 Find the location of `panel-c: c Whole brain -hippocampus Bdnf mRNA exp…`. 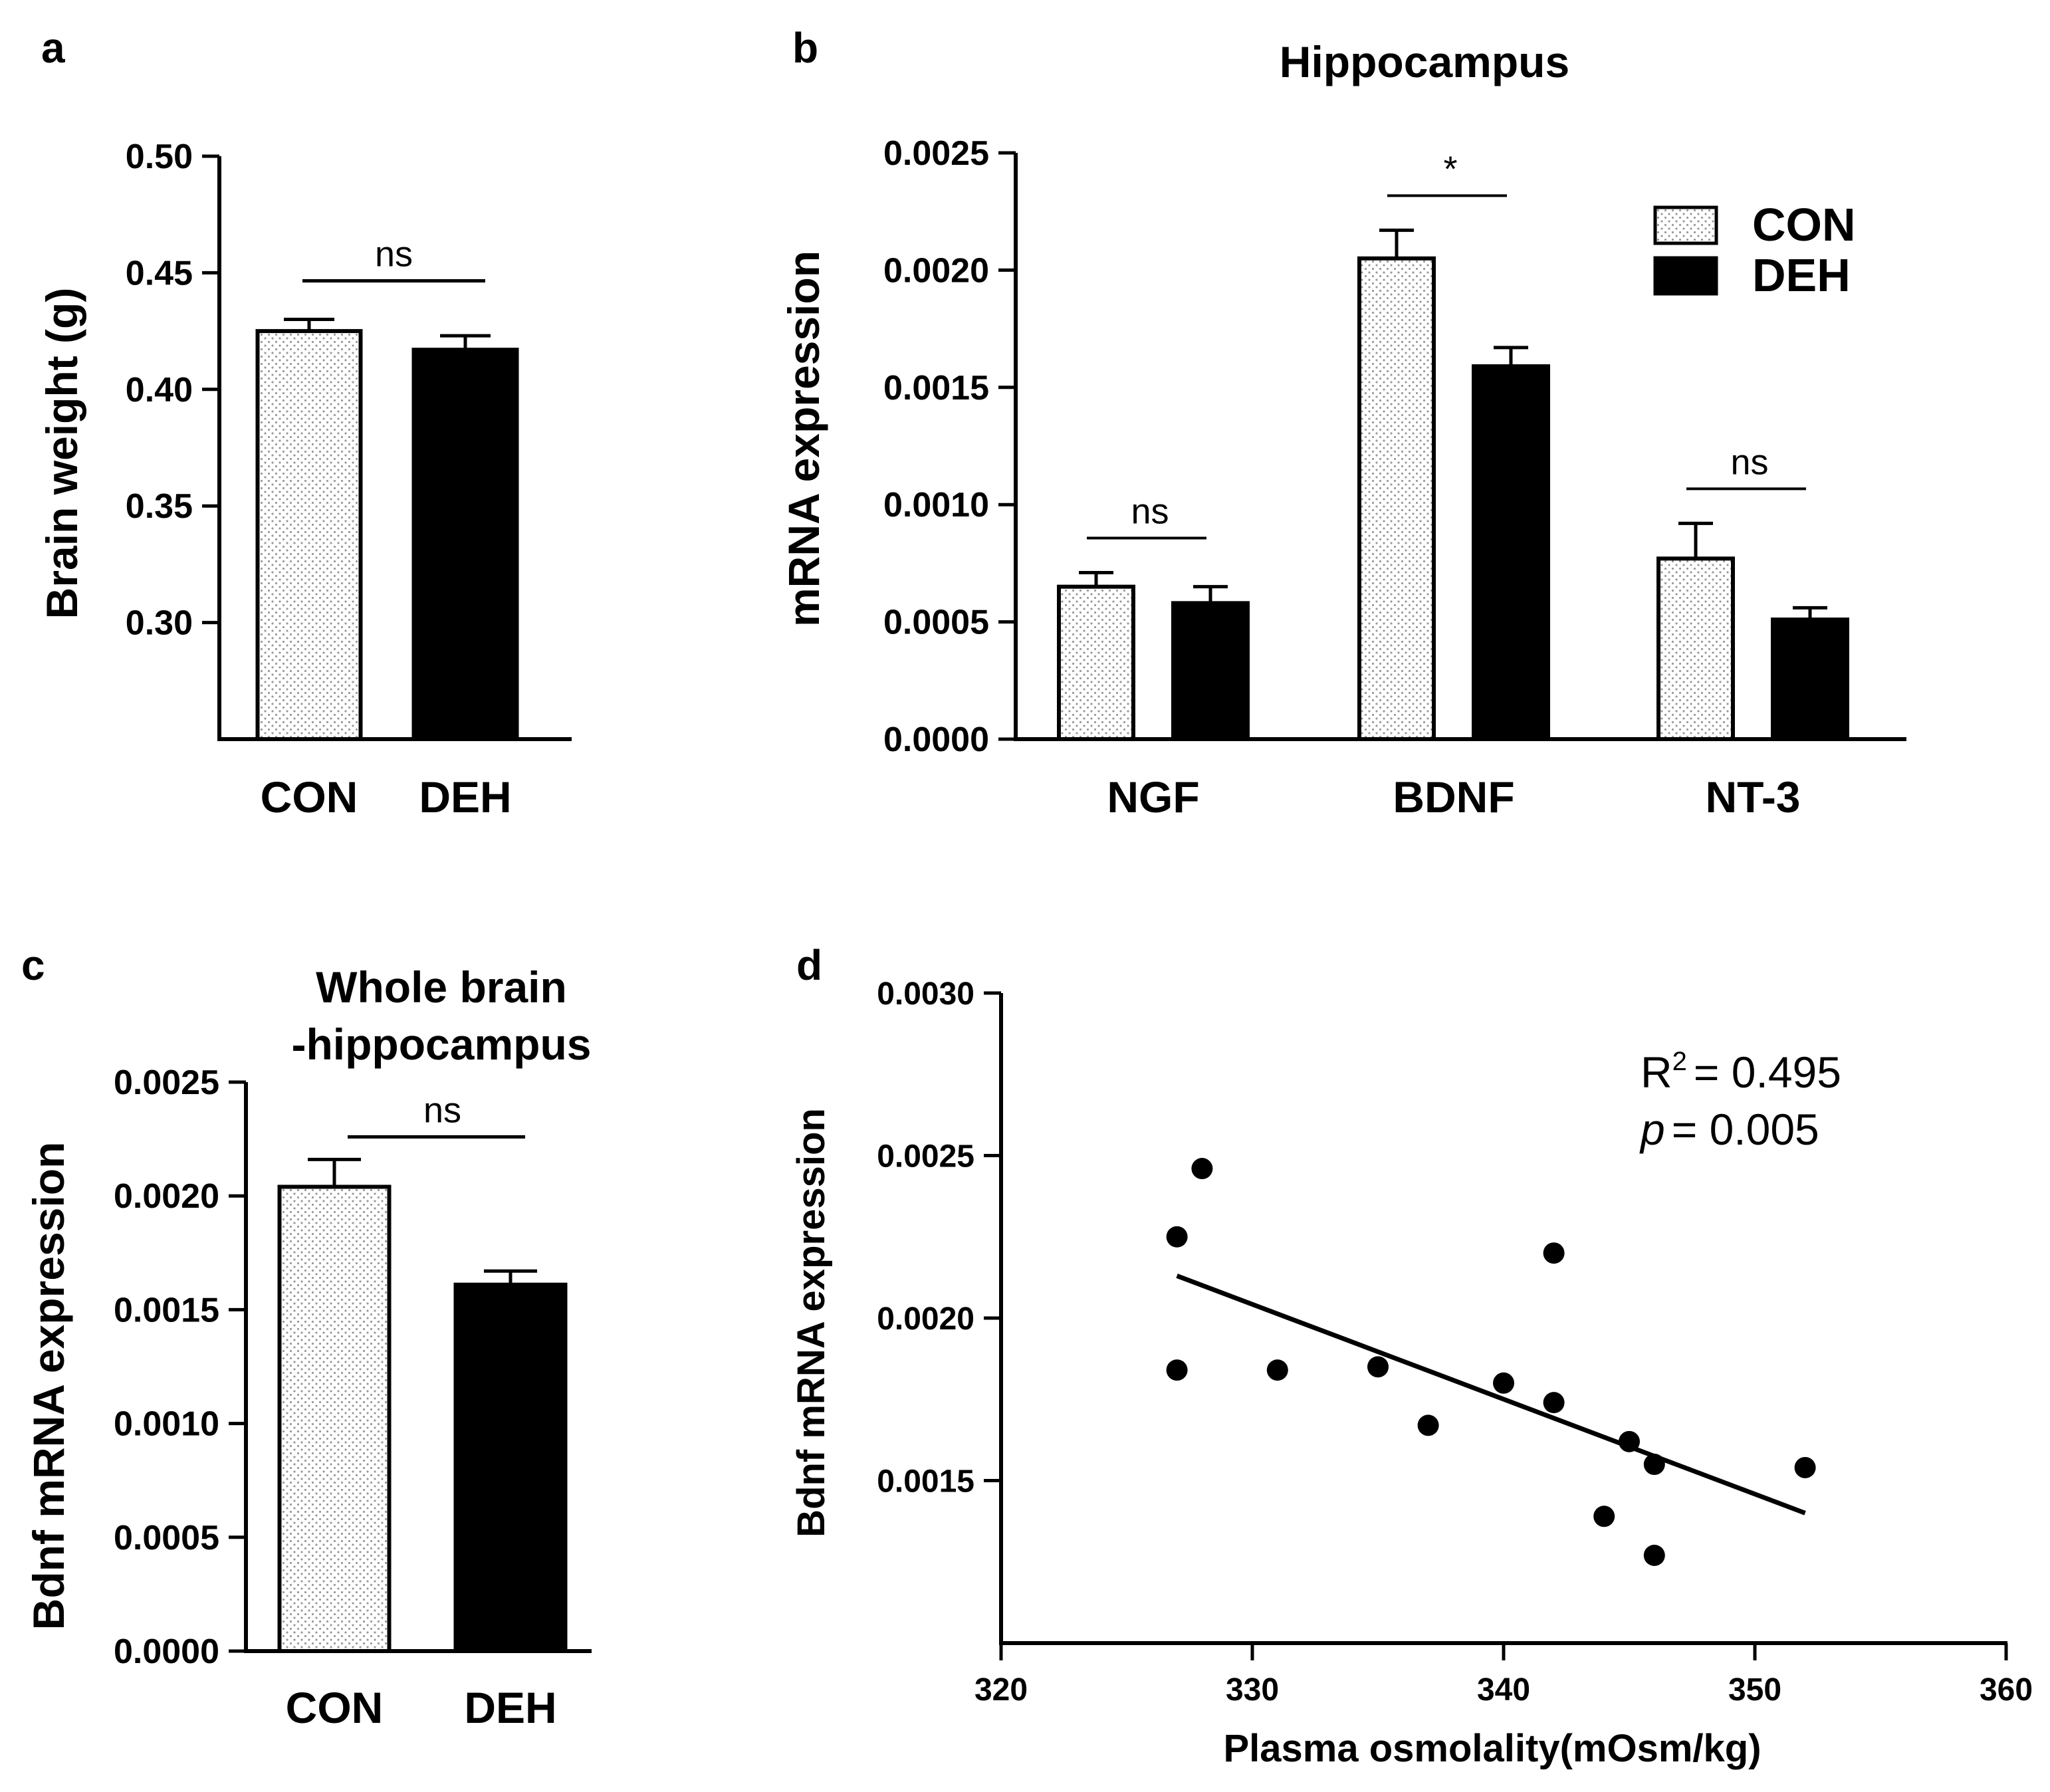

panel-c: c Whole brain -hippocampus Bdnf mRNA exp… is located at coordinates (306, 1336).